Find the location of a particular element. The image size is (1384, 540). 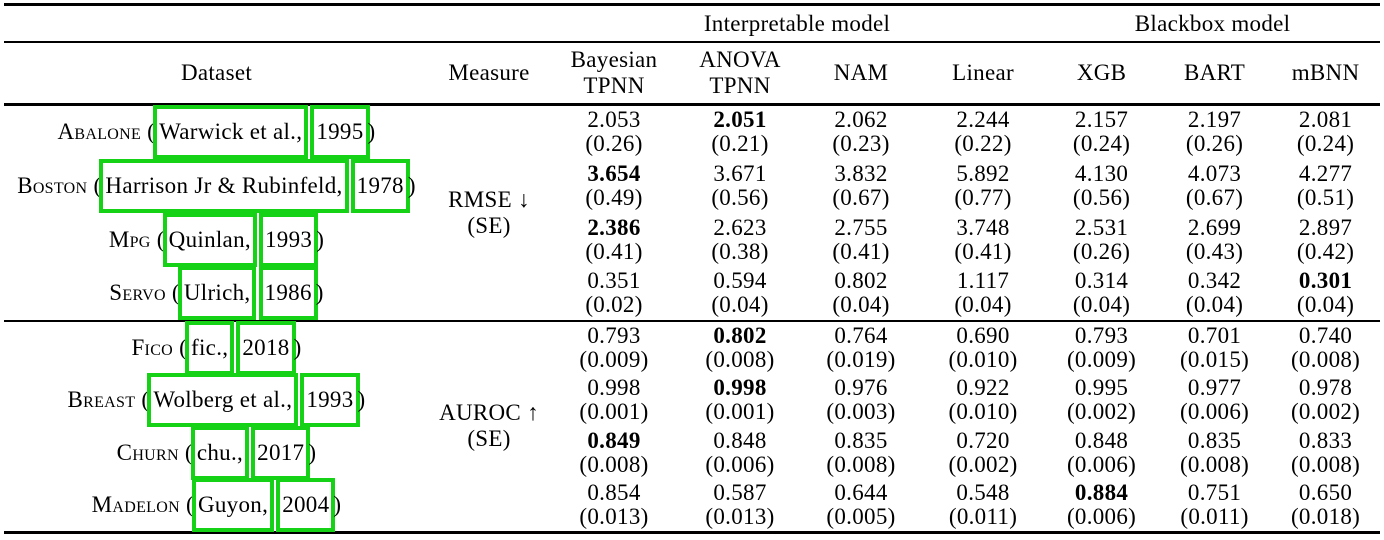

value-cell: 1.117 (0.04) is located at coordinates (983, 294).